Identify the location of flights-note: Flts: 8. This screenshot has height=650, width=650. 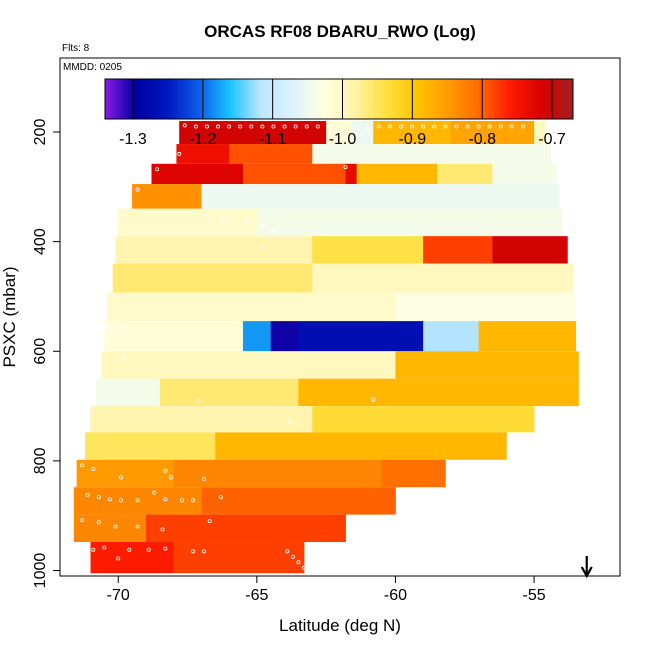
(76, 48).